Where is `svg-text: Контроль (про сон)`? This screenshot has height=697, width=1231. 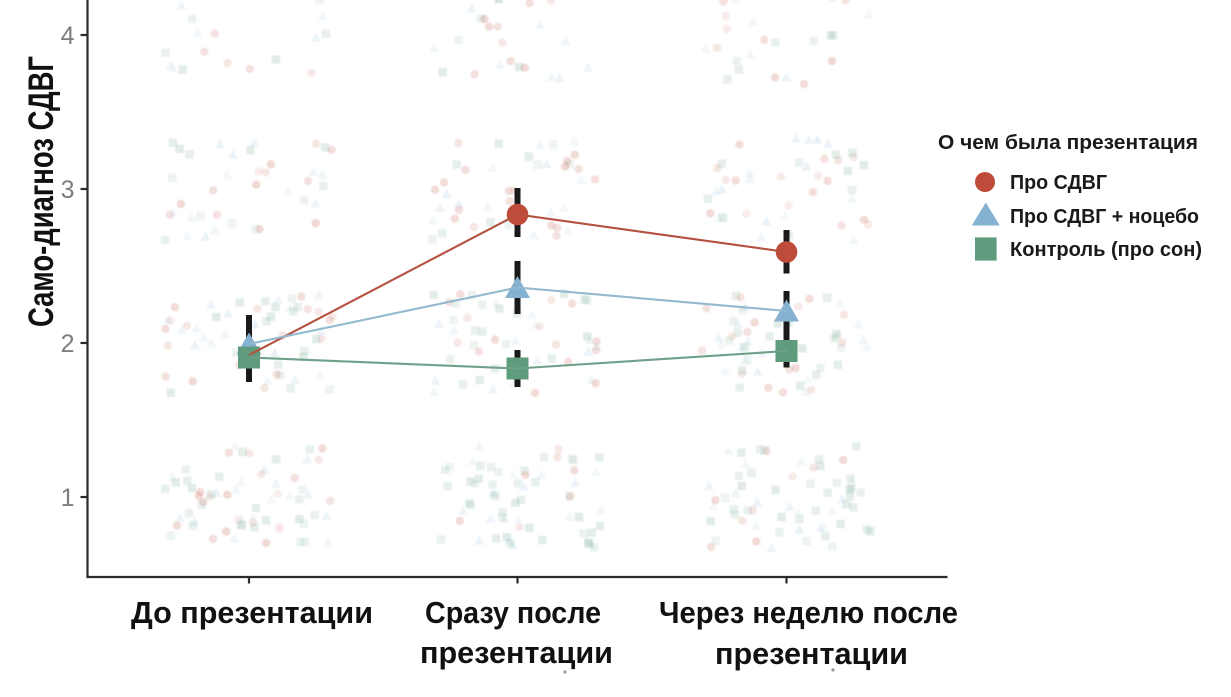 svg-text: Контроль (про сон) is located at coordinates (1106, 250).